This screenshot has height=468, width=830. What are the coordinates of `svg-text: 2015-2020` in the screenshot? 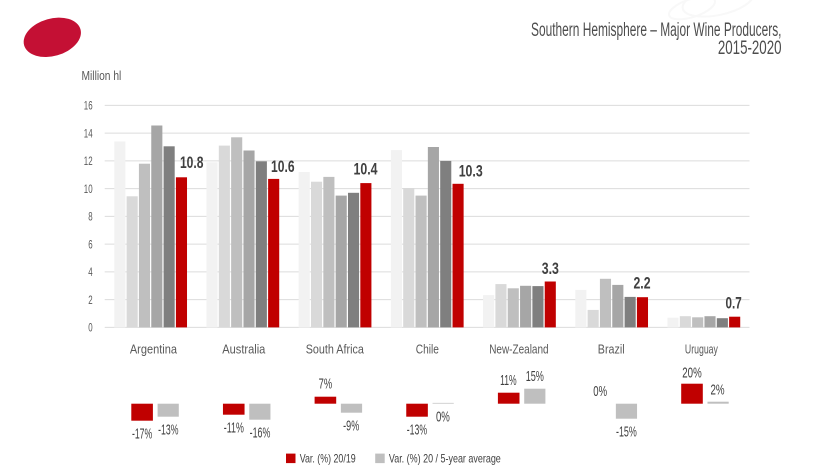 It's located at (750, 48).